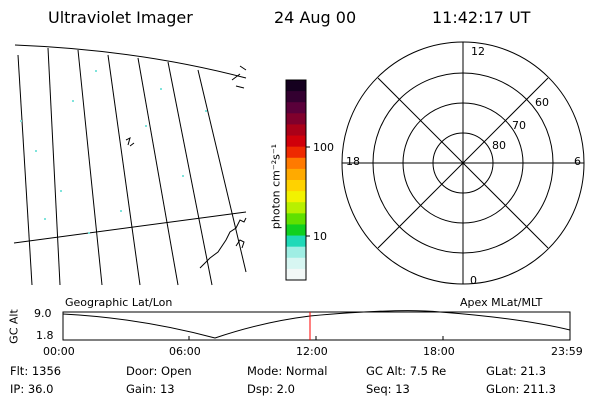 The image size is (600, 400). Describe the element at coordinates (32, 389) in the screenshot. I see `info-ip: IP: 36.0` at that location.